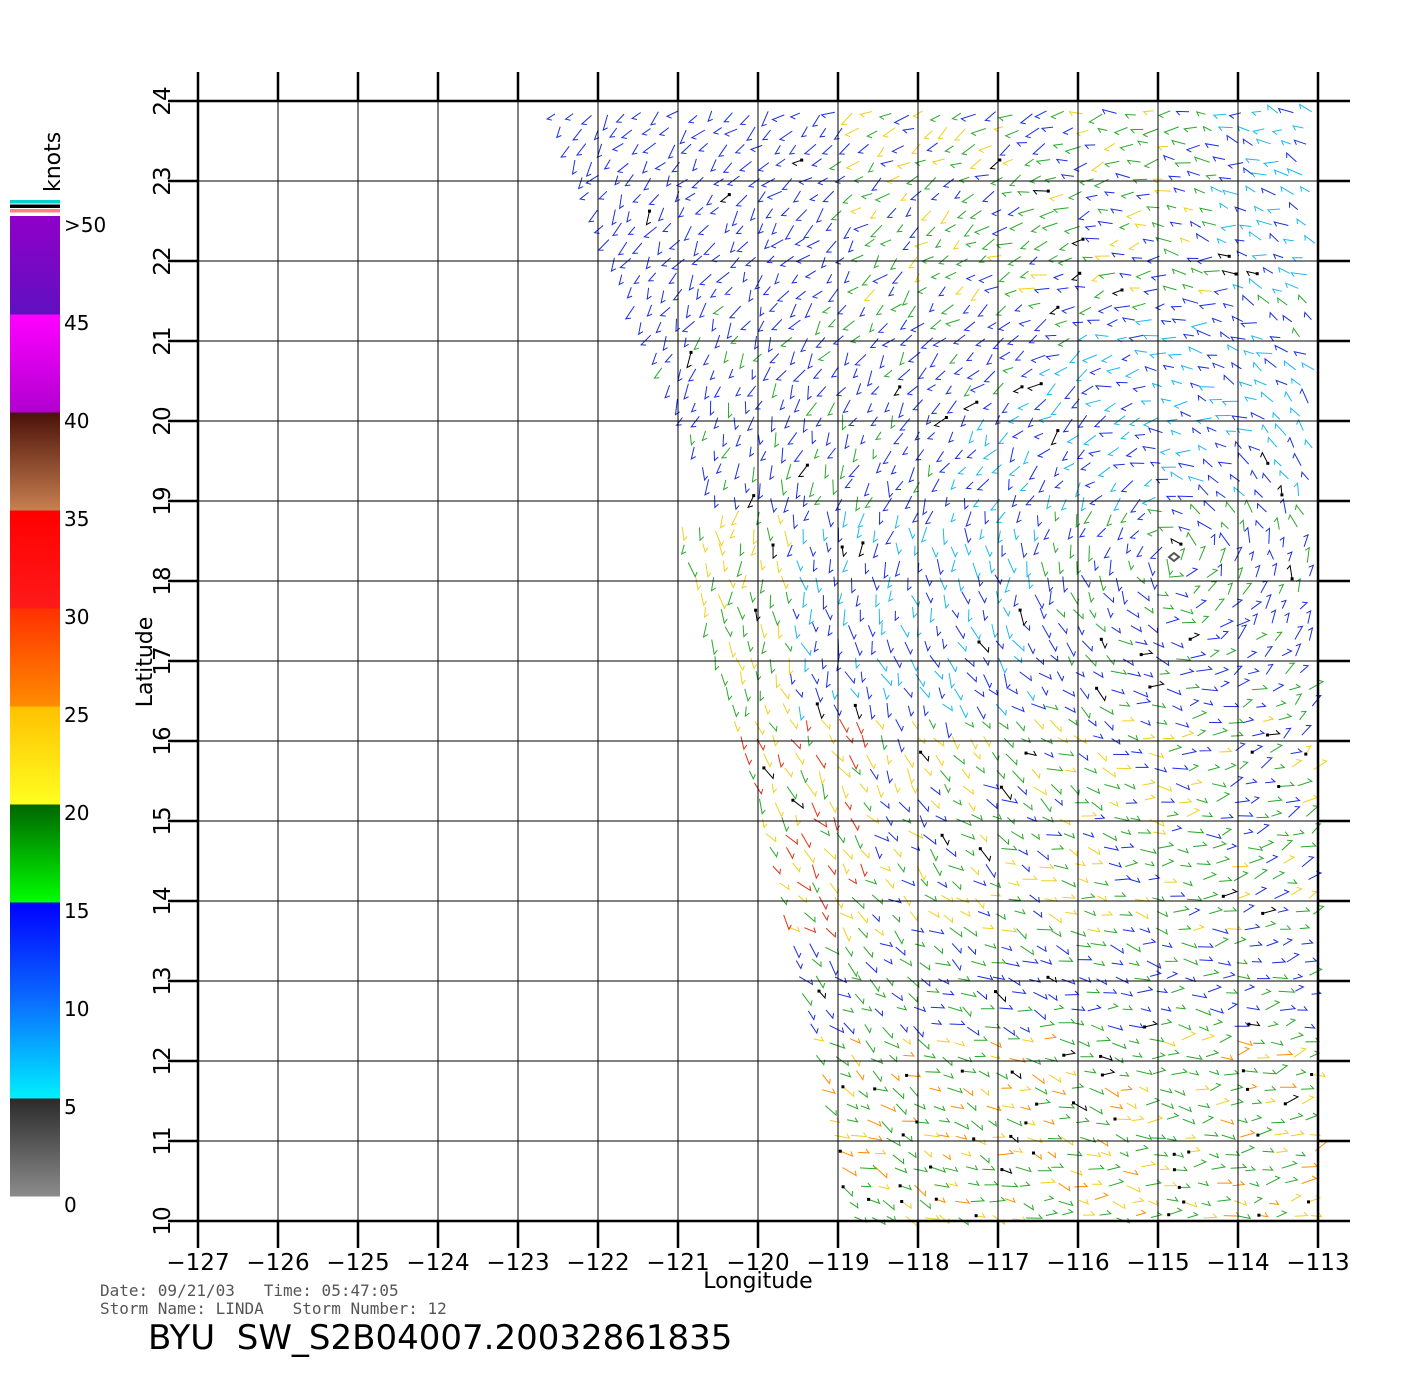  What do you see at coordinates (163, 420) in the screenshot?
I see `latitude-tick-label: 20` at bounding box center [163, 420].